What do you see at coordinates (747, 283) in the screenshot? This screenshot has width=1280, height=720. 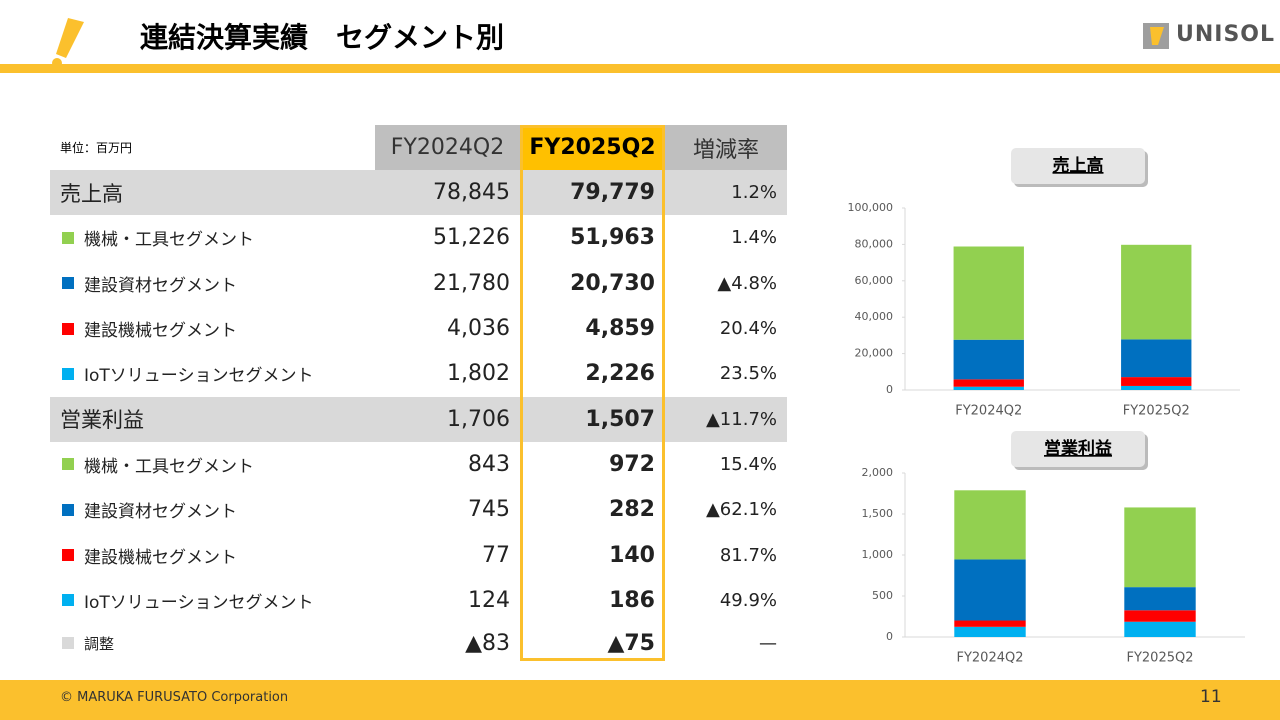 I see `cell-value: ▲4.8%` at bounding box center [747, 283].